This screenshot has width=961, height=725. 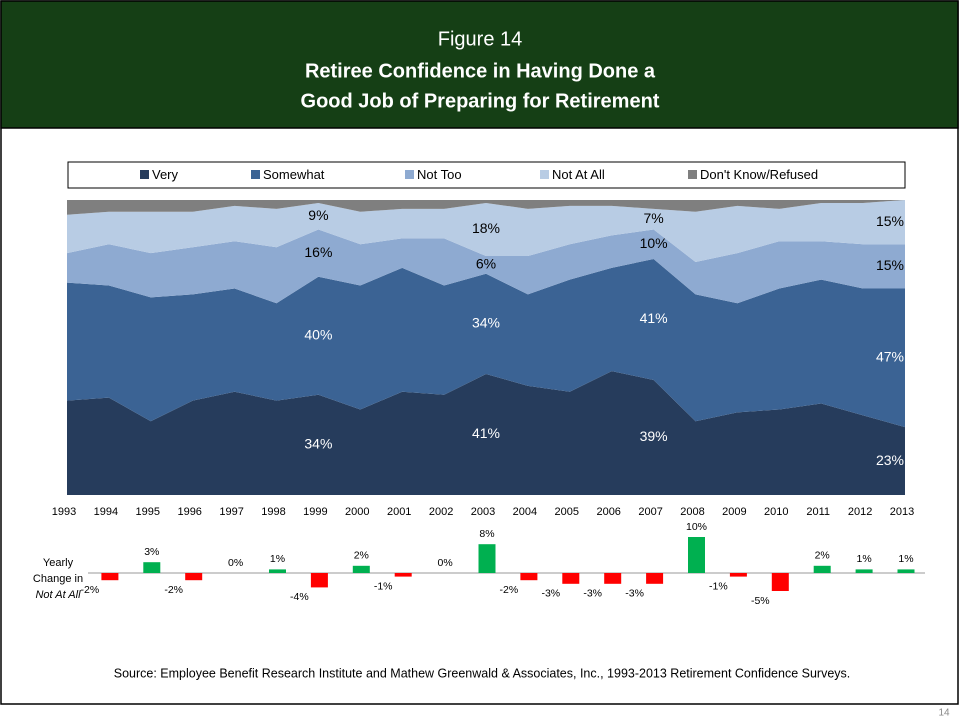 I want to click on x-tick-label: 2001, so click(x=399, y=512).